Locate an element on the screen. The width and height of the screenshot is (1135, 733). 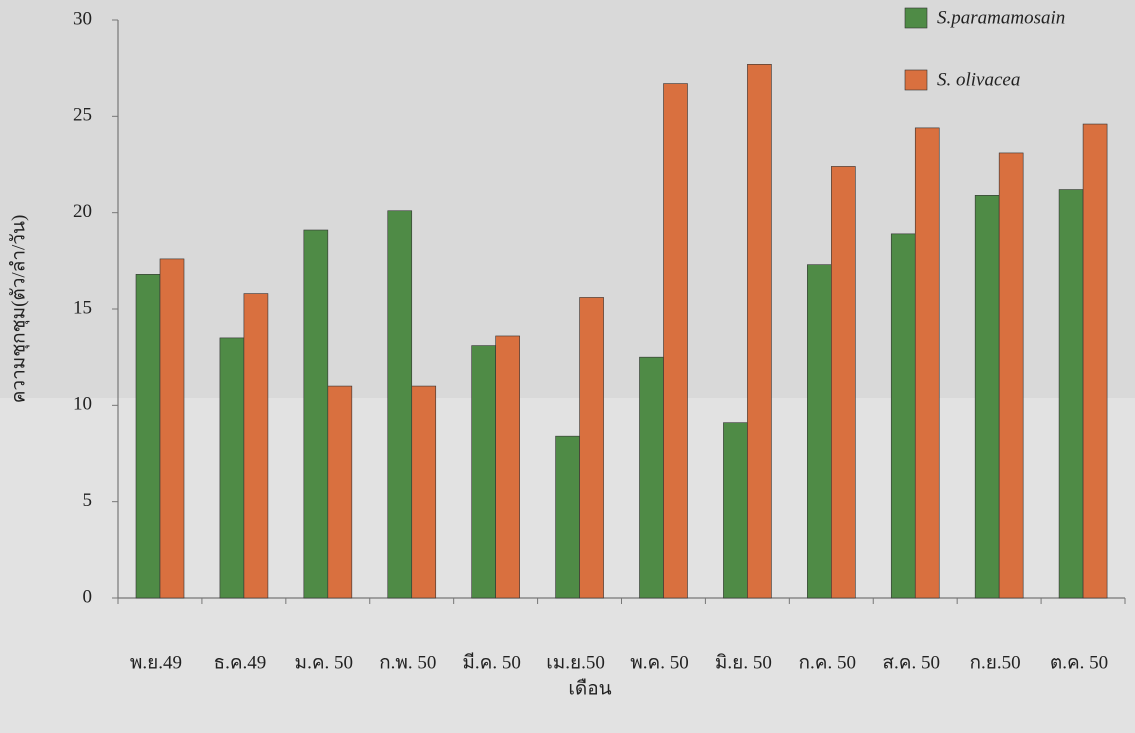
x-tick-label: ธ.ค.49 is located at coordinates (239, 662).